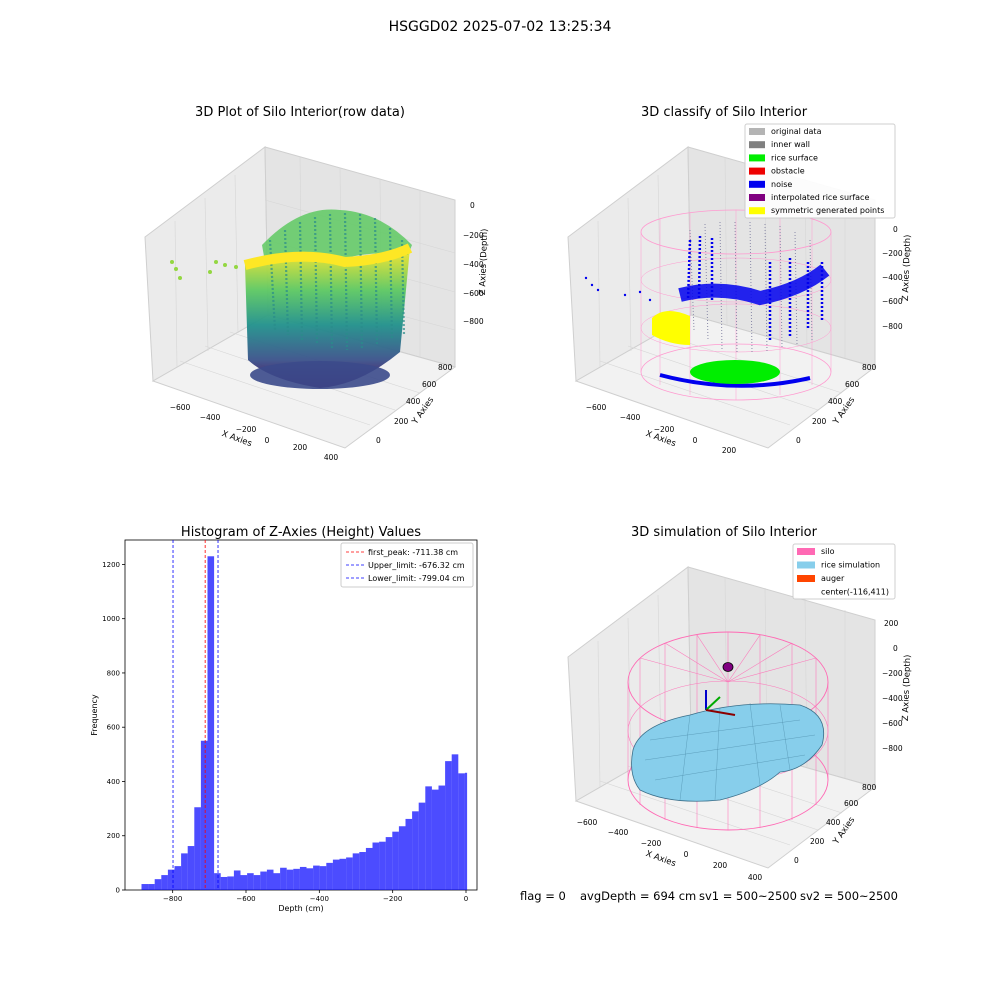 This screenshot has height=1000, width=1000. Describe the element at coordinates (796, 131) in the screenshot. I see `legend-label: original data` at that location.